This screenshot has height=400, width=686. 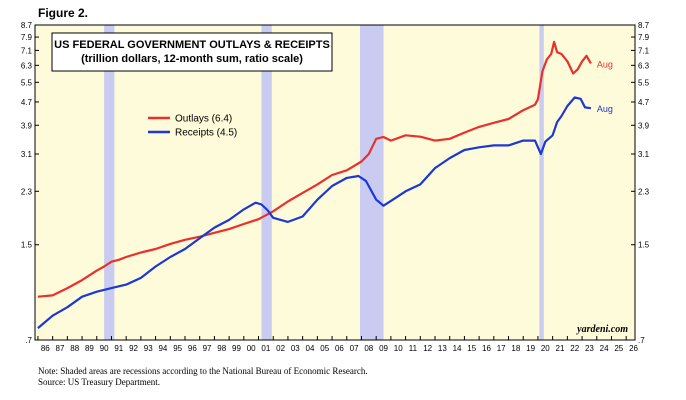 I want to click on y-tick-label-left: .7, so click(x=28, y=340).